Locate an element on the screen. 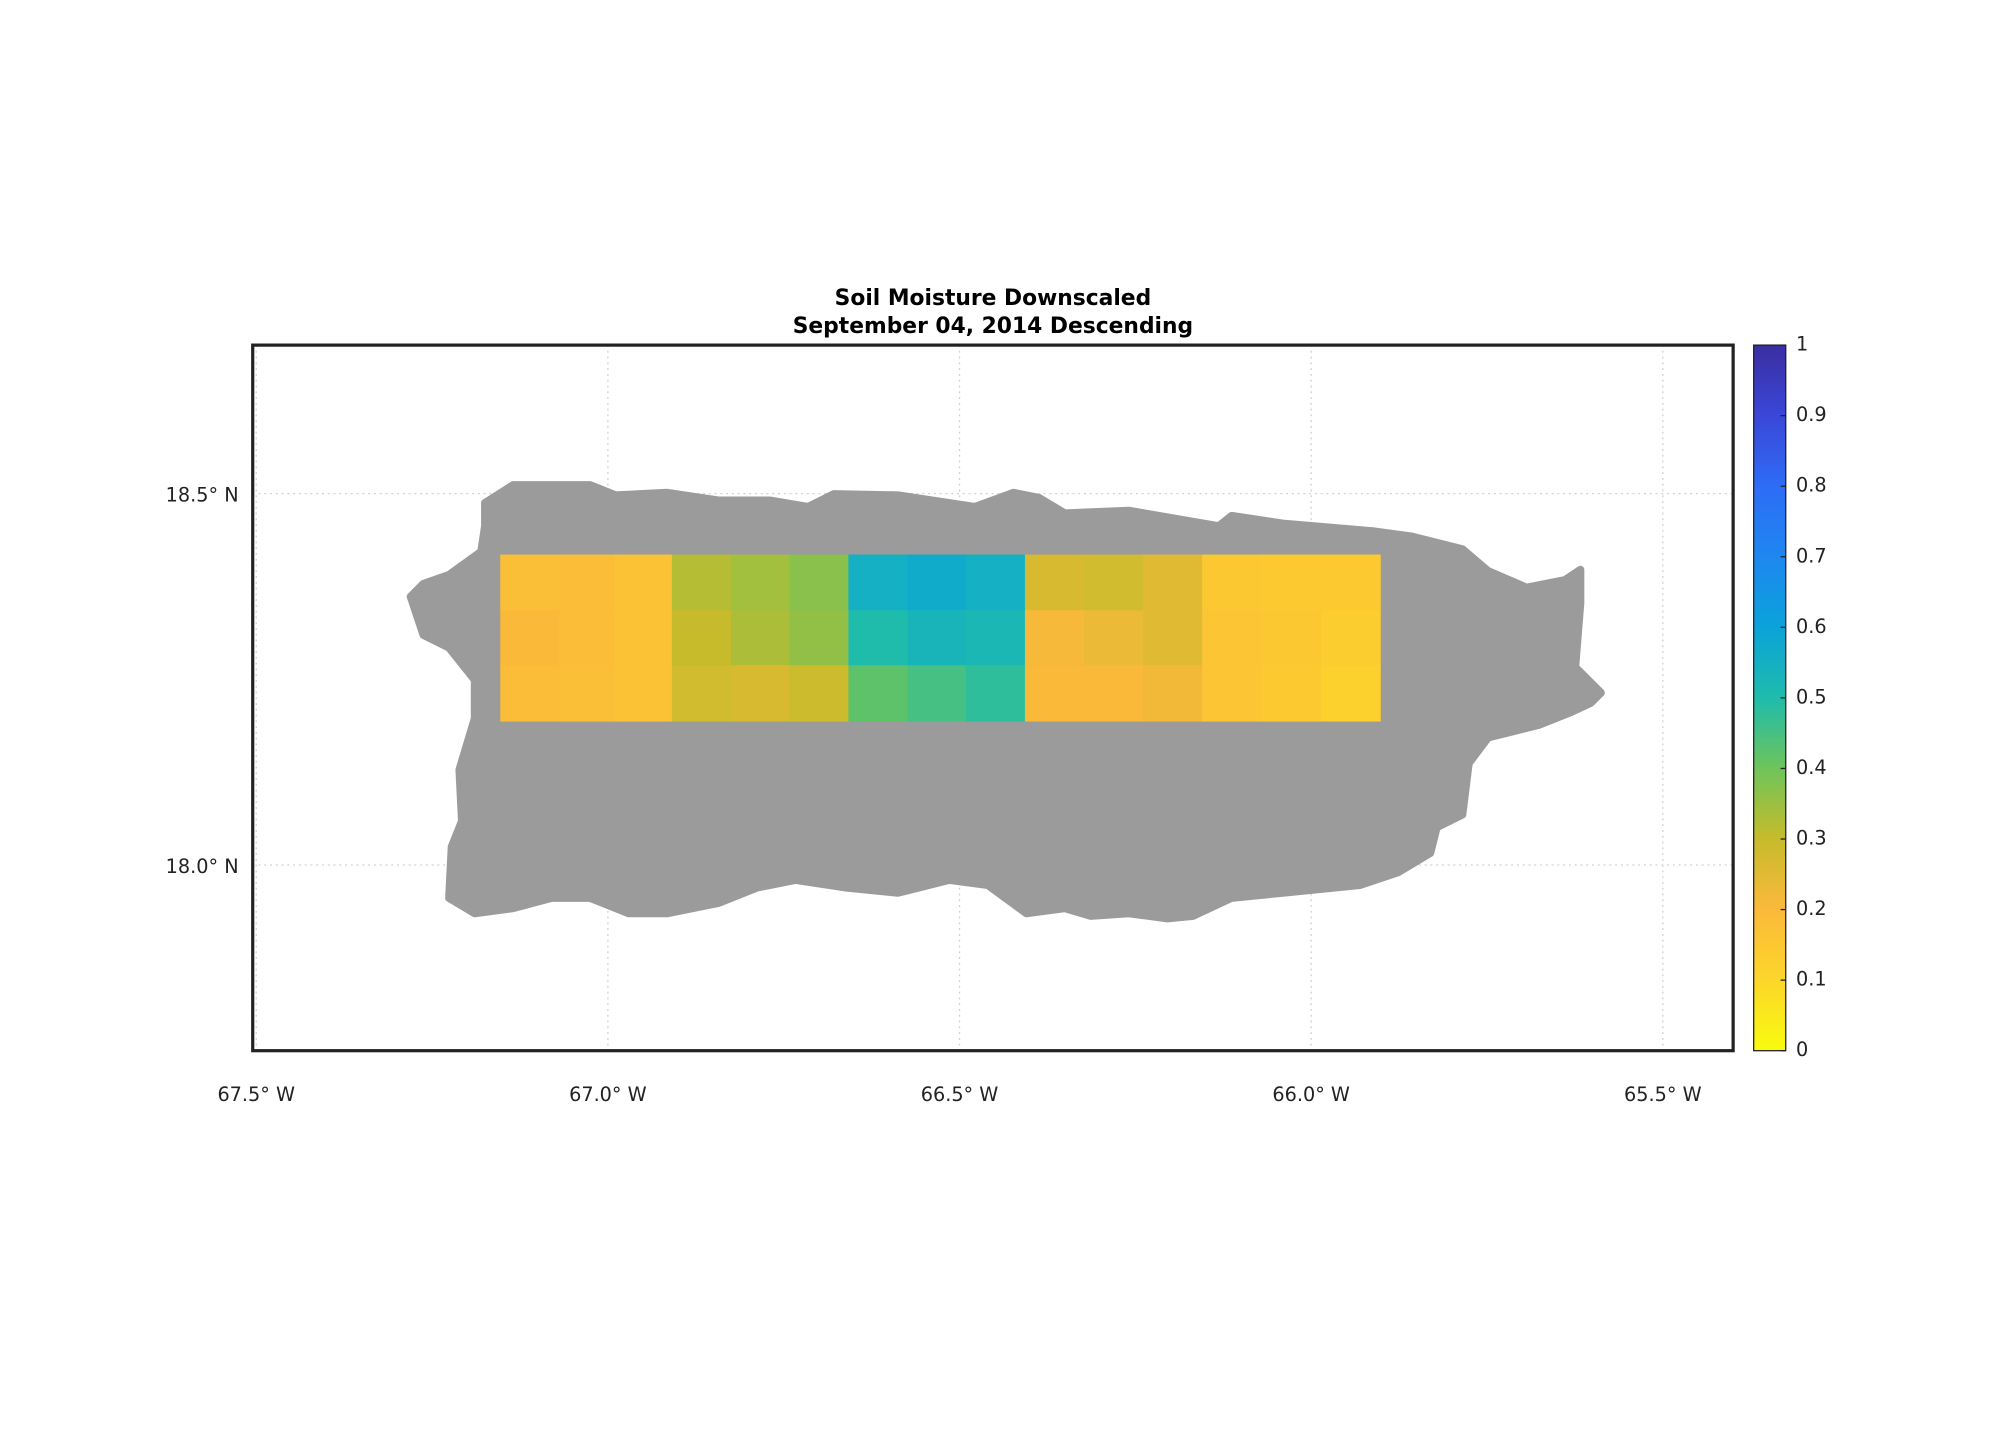  colorbar-tick-label: 0.9 is located at coordinates (1811, 414).